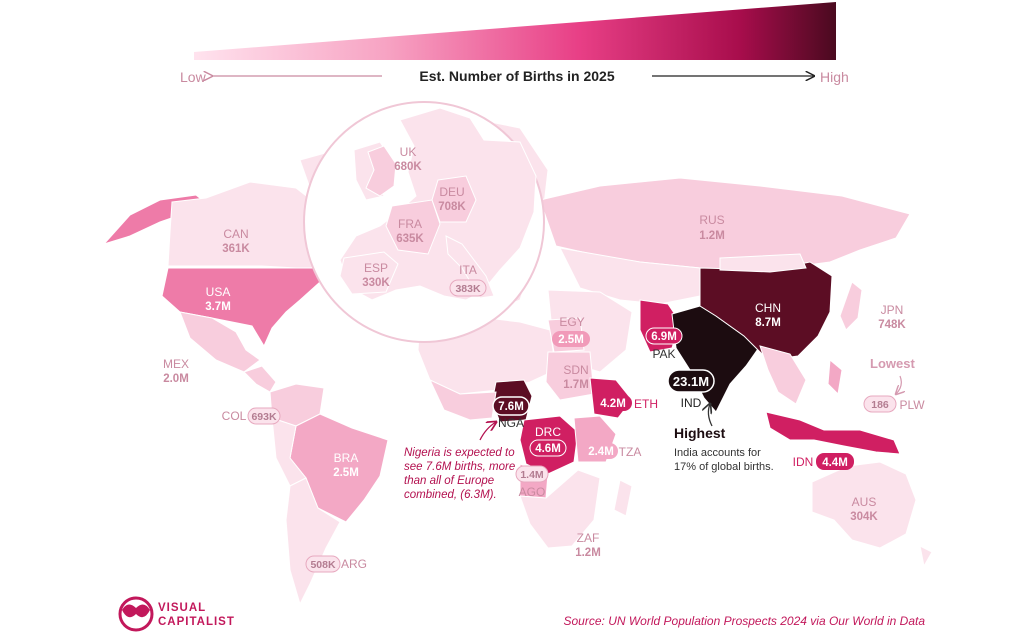 This screenshot has height=637, width=1024. What do you see at coordinates (691, 403) in the screenshot?
I see `label-ind-code: IND` at bounding box center [691, 403].